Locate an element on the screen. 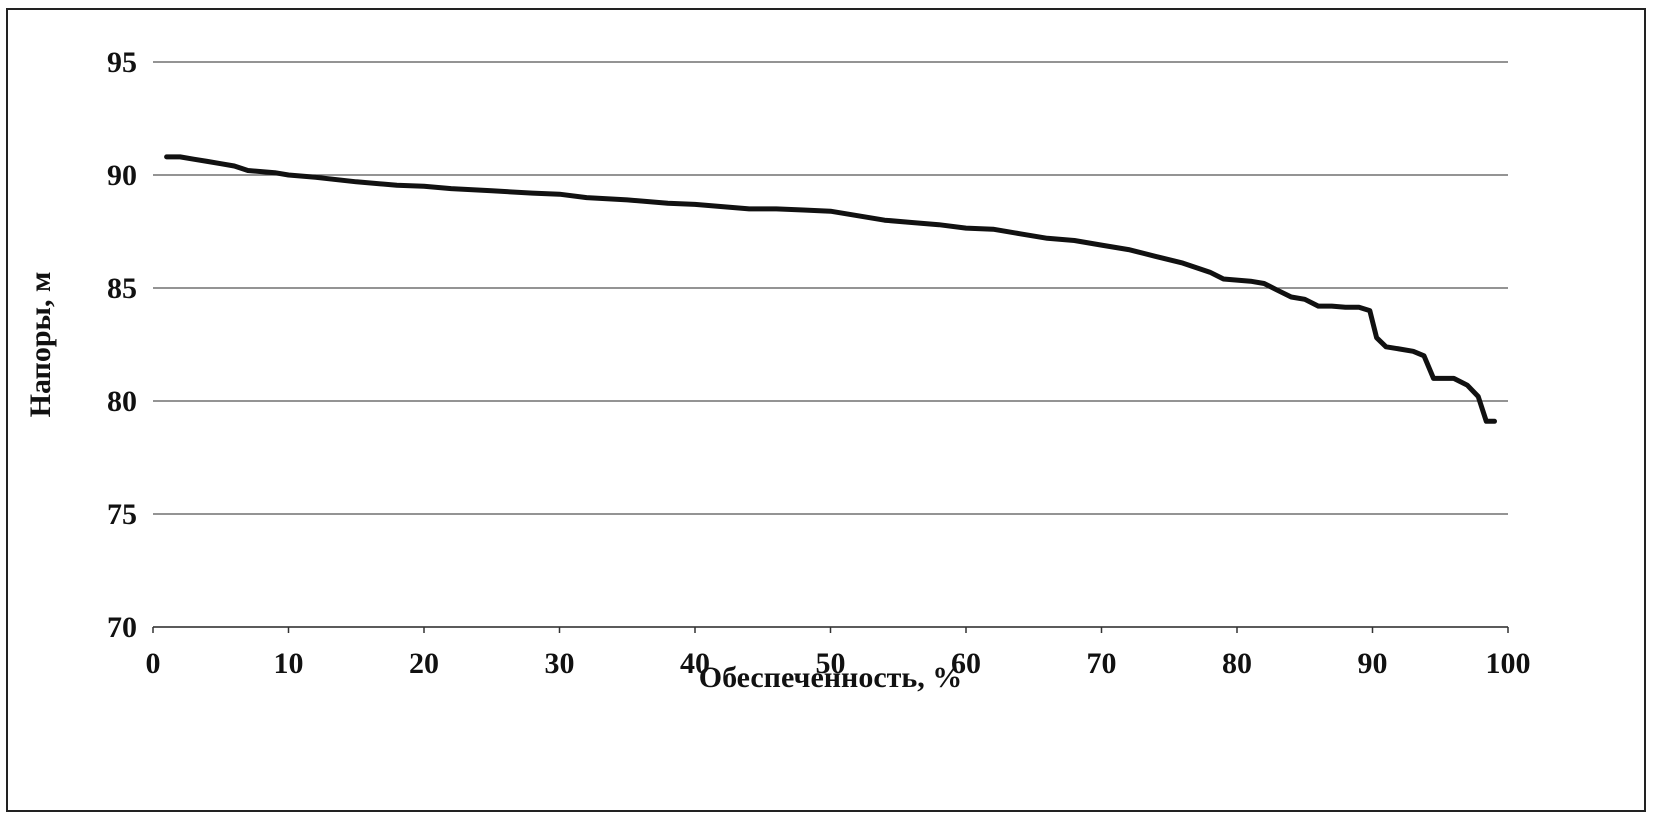 The image size is (1654, 821). y-tick-label-95: 95 is located at coordinates (122, 62).